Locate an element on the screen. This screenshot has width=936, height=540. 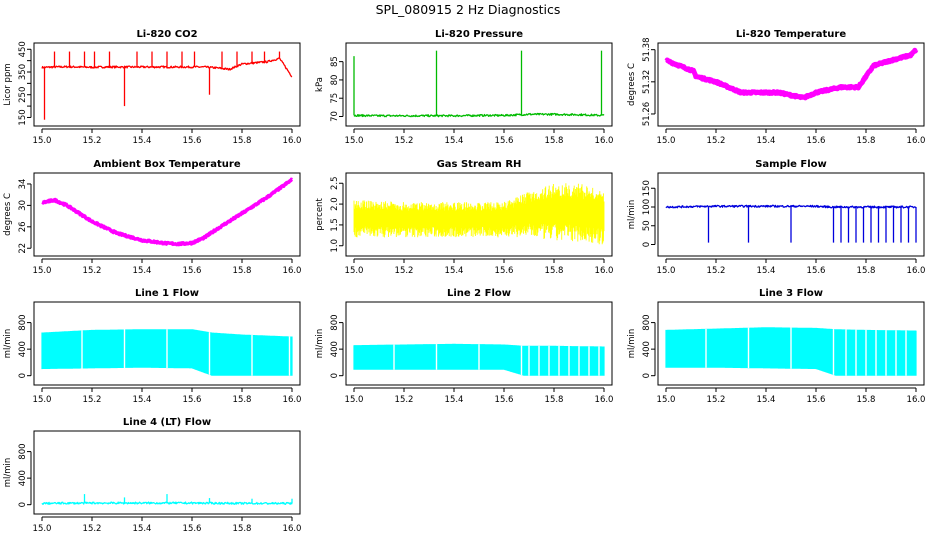
y-axis: 1.0 1.5 2.0 2.5 percent is located at coordinates (329, 214).